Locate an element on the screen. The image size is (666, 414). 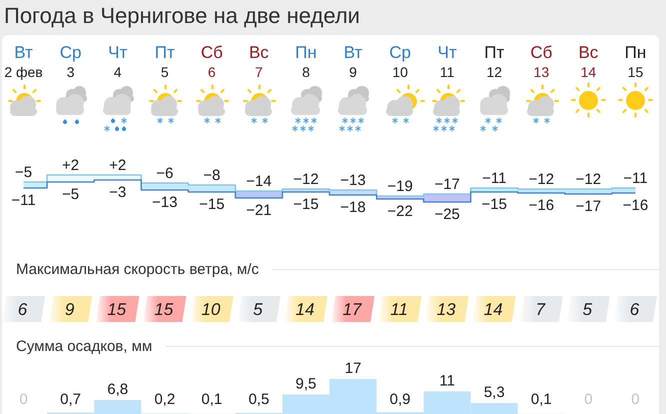
data-label: −8 is located at coordinates (211, 175).